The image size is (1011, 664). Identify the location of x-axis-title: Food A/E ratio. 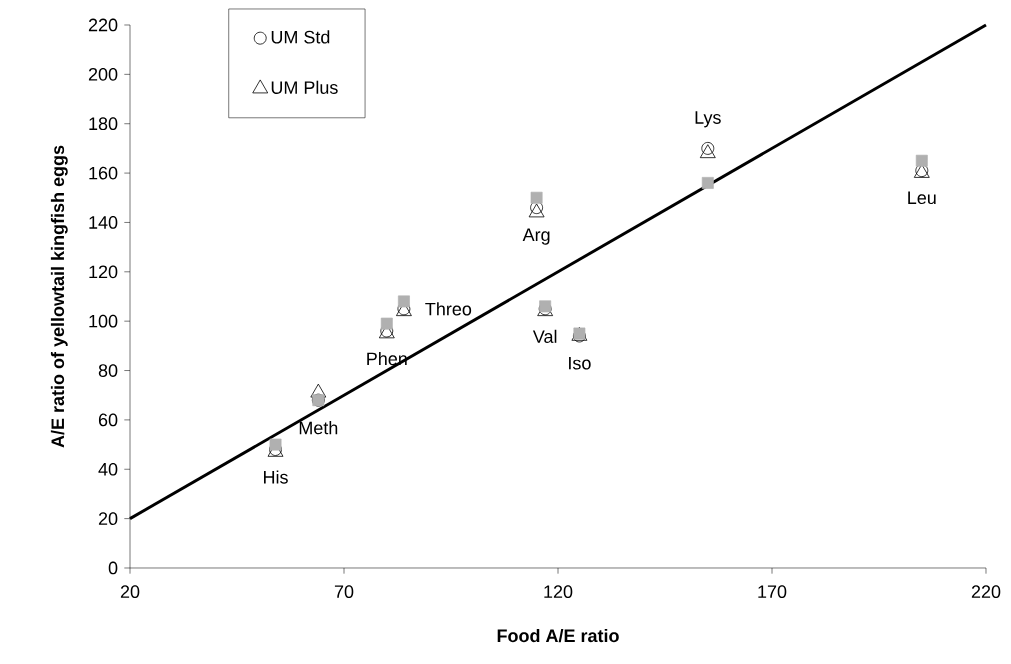
(558, 635).